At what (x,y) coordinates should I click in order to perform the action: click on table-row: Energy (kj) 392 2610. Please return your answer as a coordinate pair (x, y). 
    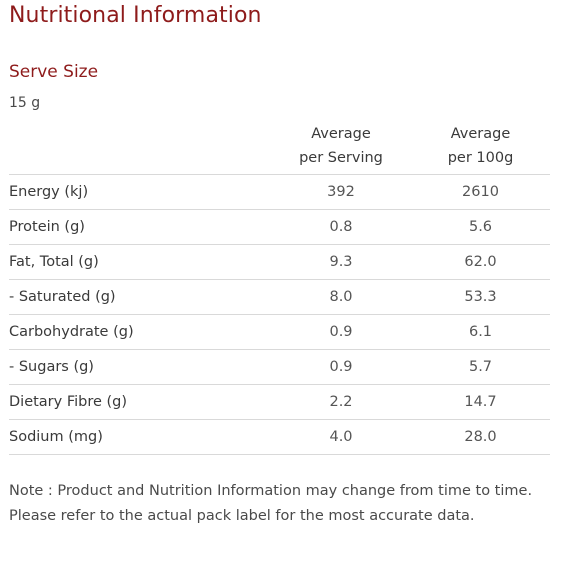
    Looking at the image, I should click on (279, 192).